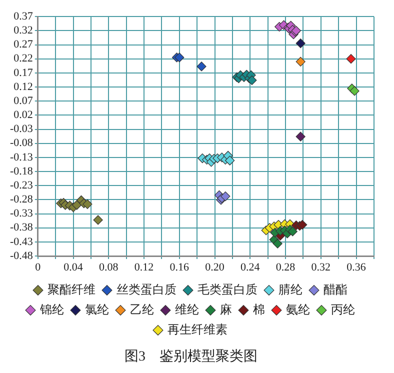 Image resolution: width=394 pixels, height=373 pixels. What do you see at coordinates (24, 44) in the screenshot?
I see `y-tick-label: 0.27` at bounding box center [24, 44].